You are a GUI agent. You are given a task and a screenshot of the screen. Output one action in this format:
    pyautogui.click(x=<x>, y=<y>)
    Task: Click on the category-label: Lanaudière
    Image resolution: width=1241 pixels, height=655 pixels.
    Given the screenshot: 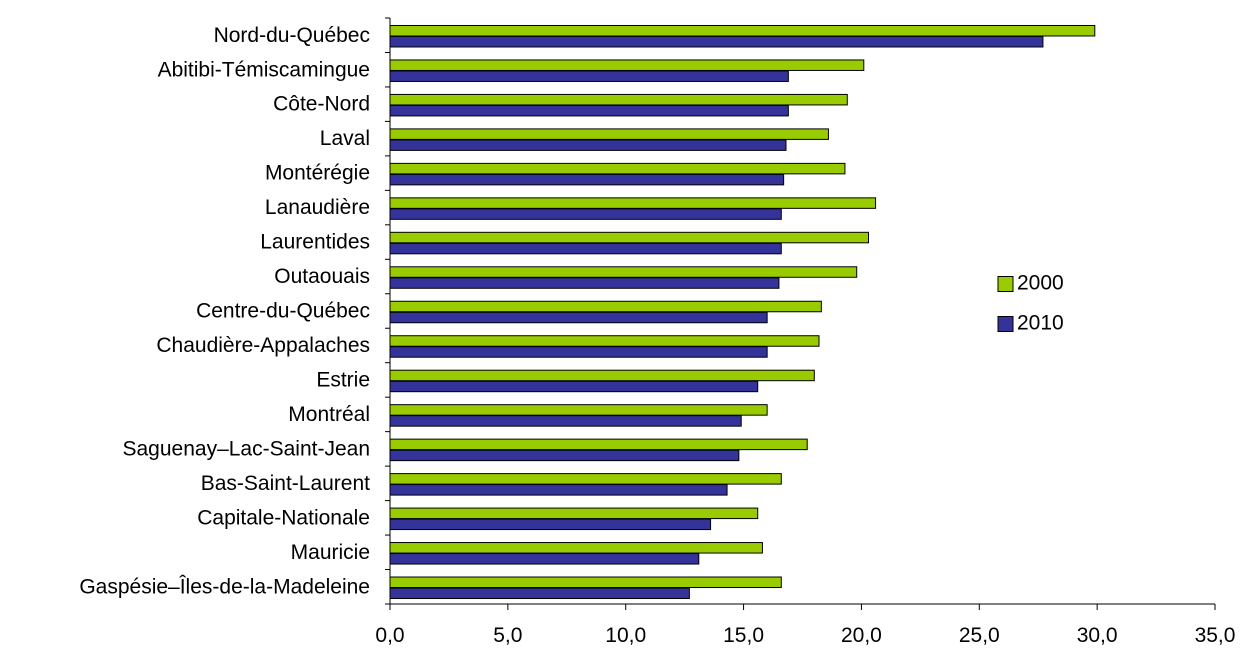 What is the action you would take?
    pyautogui.click(x=317, y=207)
    